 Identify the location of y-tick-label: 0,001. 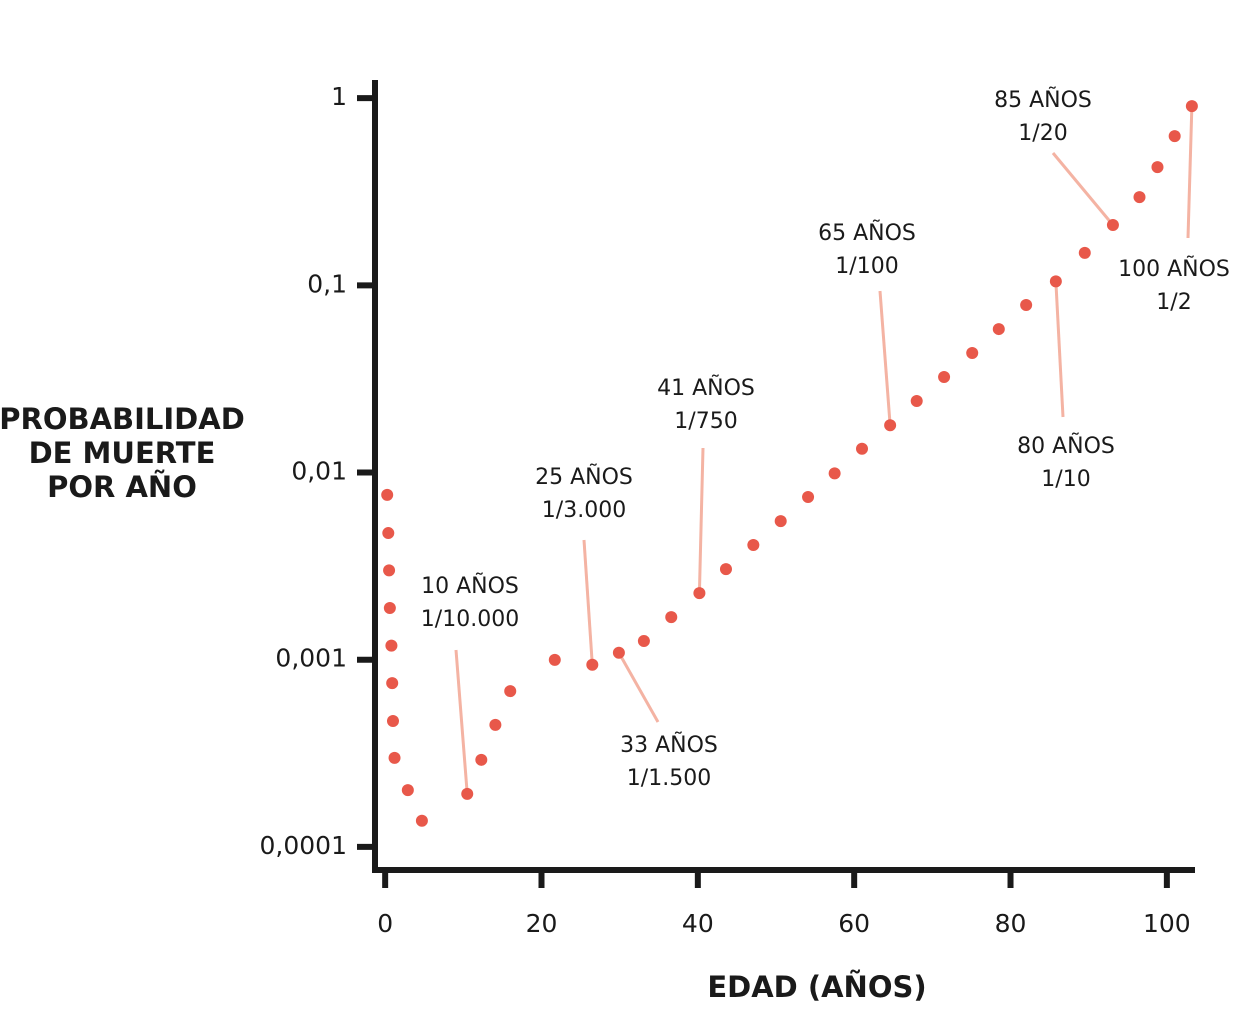
(311, 658).